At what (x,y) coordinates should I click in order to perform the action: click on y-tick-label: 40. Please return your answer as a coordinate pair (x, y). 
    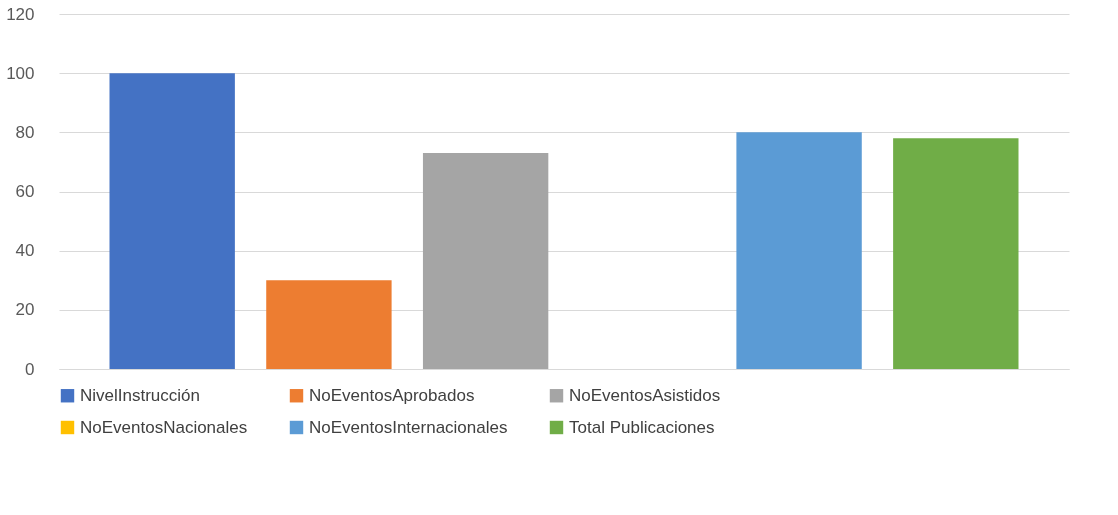
    Looking at the image, I should click on (25, 251).